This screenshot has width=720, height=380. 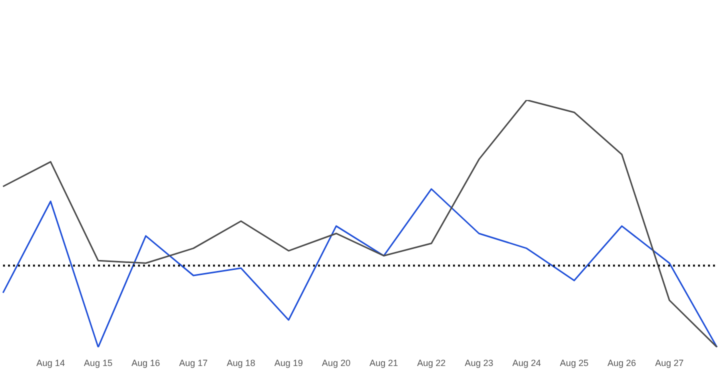 What do you see at coordinates (431, 363) in the screenshot?
I see `x-tick-label: Aug 22` at bounding box center [431, 363].